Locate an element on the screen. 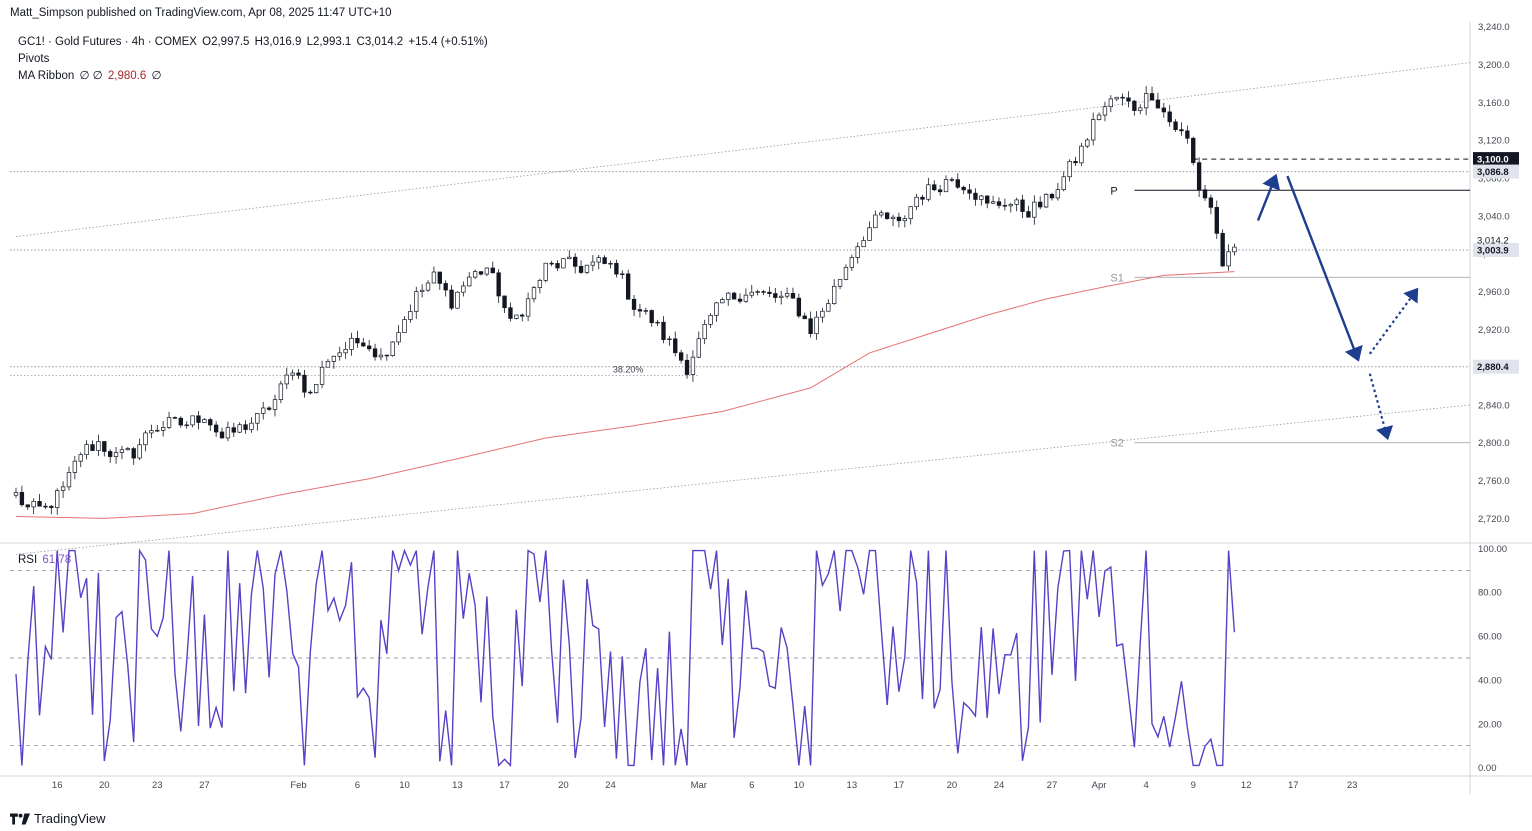 The height and width of the screenshot is (831, 1532). y-tick-label: 2,760.0 is located at coordinates (1494, 481).